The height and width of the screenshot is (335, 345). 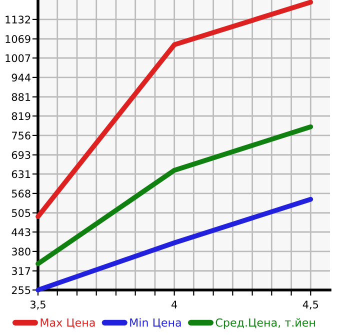 I want to click on y-tick-label: 255, so click(x=21, y=290).